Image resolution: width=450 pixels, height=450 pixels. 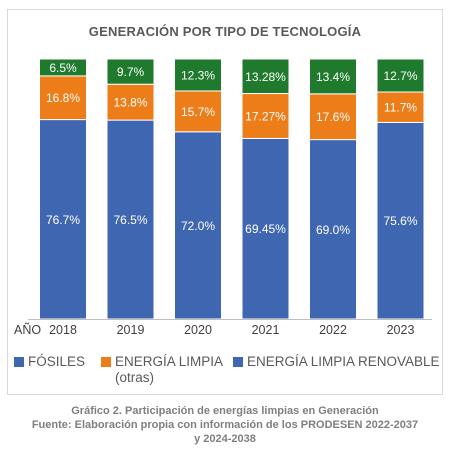 What do you see at coordinates (198, 112) in the screenshot?
I see `data-label: 15.7%` at bounding box center [198, 112].